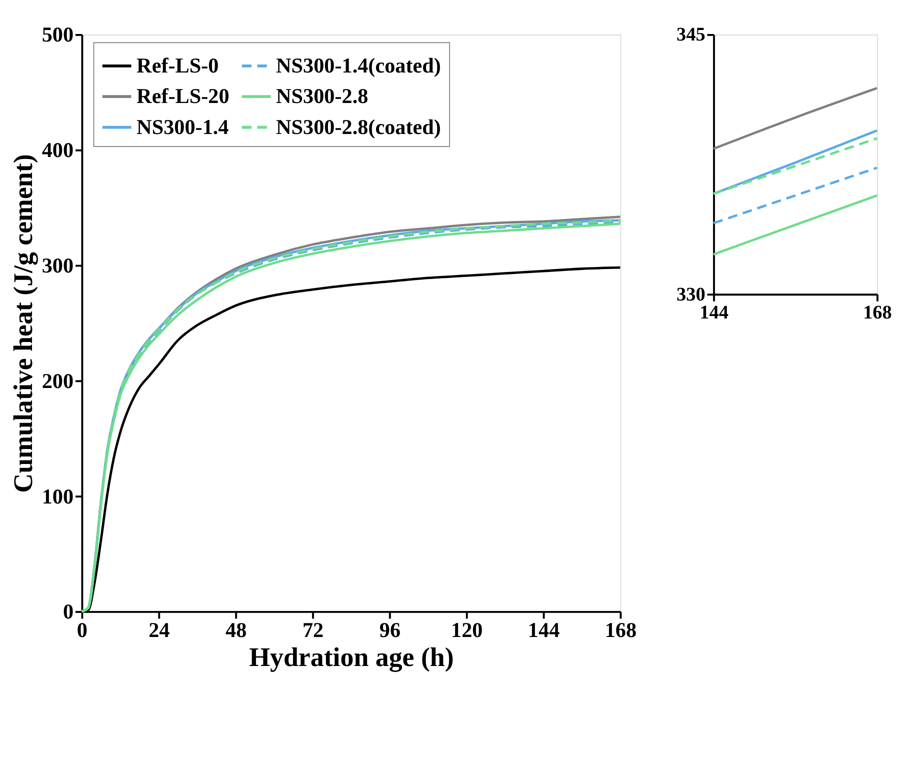  What do you see at coordinates (177, 66) in the screenshot?
I see `legend-label: Ref-LS-0` at bounding box center [177, 66].